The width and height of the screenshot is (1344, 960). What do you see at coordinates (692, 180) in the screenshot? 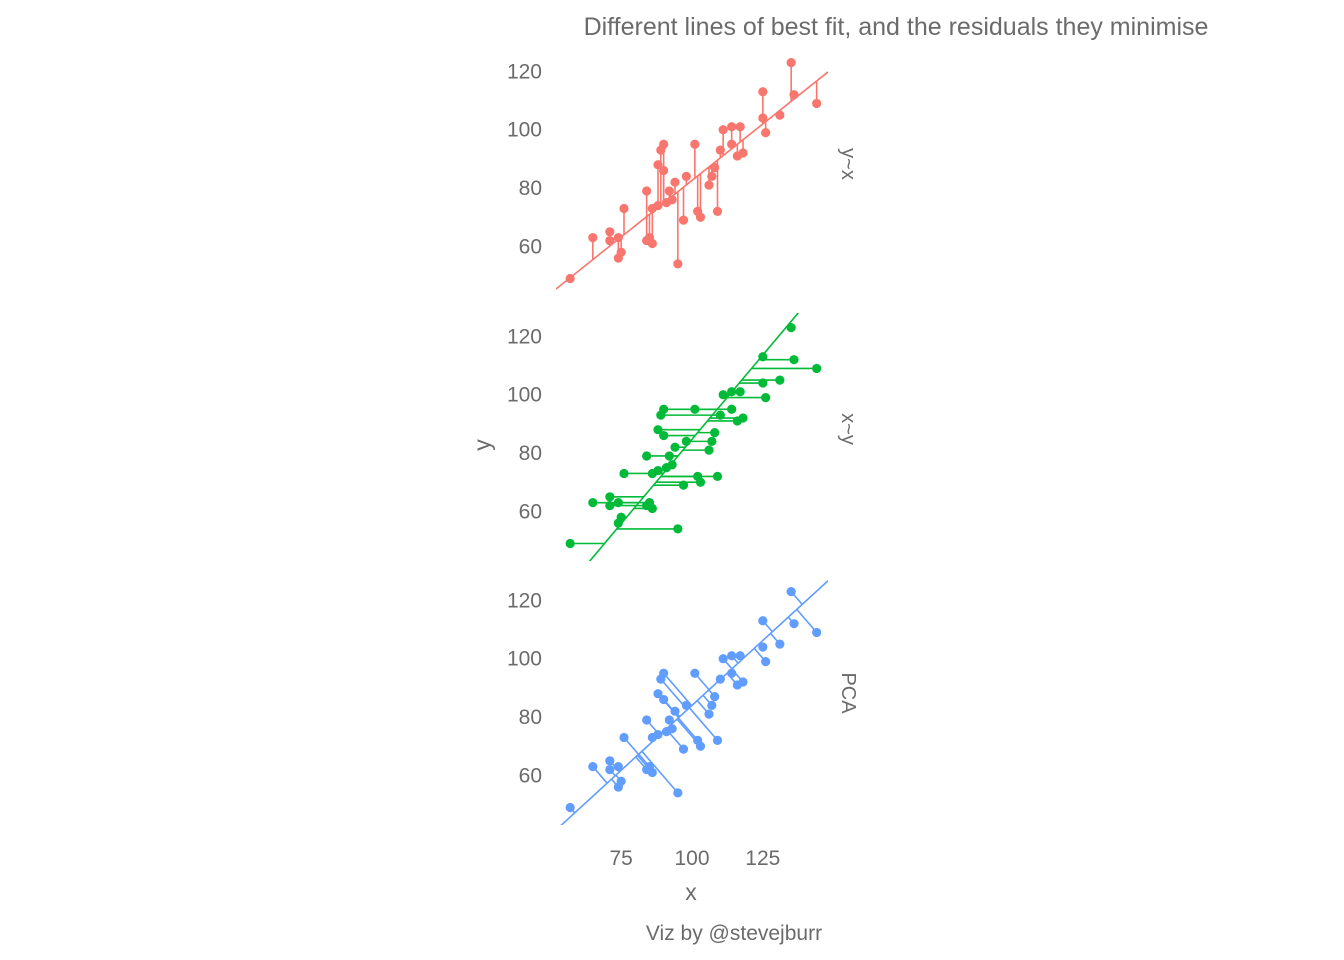
I see `fit-line-y~x` at bounding box center [692, 180].